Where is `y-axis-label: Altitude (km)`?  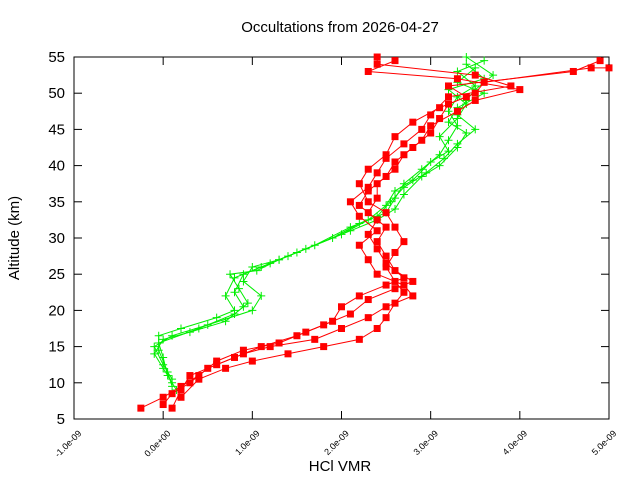
y-axis-label: Altitude (km) is located at coordinates (14, 238).